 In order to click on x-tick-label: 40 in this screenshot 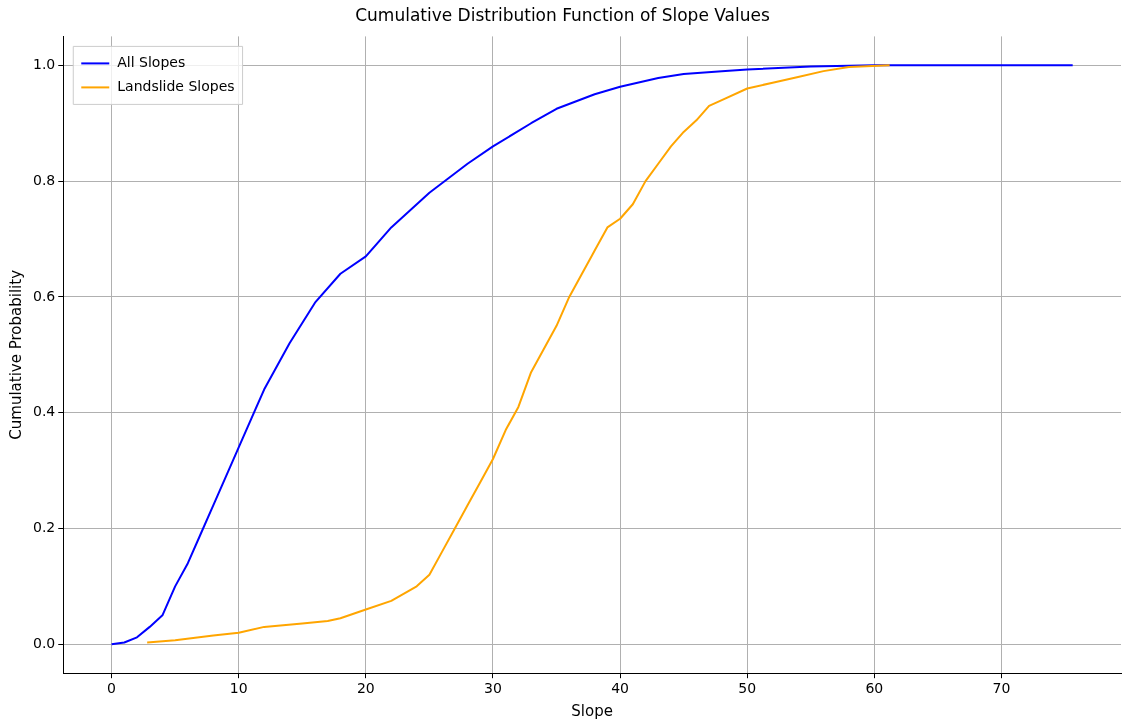, I will do `click(620, 688)`.